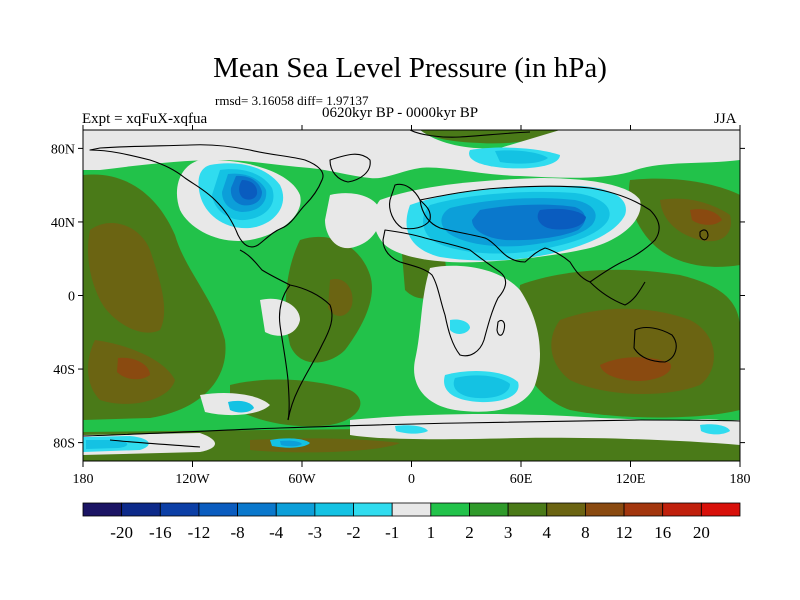 Image resolution: width=800 pixels, height=600 pixels. Describe the element at coordinates (410, 68) in the screenshot. I see `map-title: Mean Sea Level Pressure (in hPa)` at that location.